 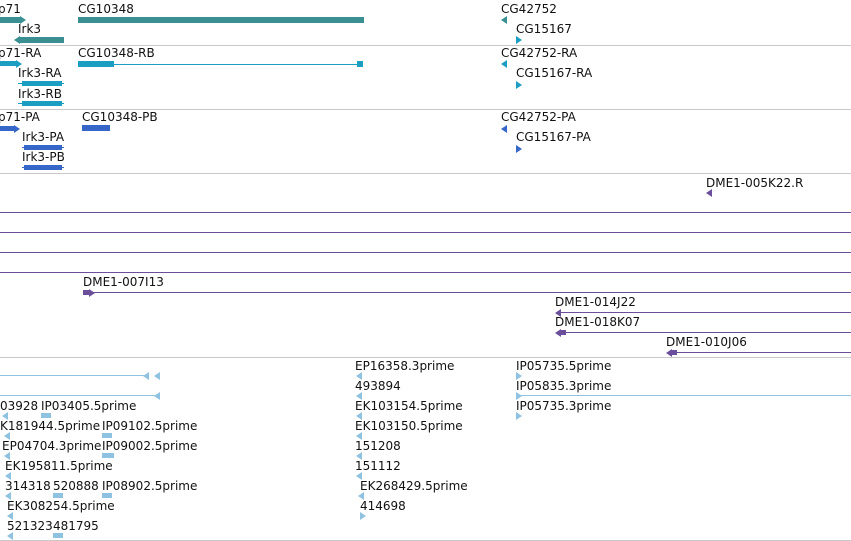 What do you see at coordinates (43, 167) in the screenshot?
I see `protein-exons-irk3-pb` at bounding box center [43, 167].